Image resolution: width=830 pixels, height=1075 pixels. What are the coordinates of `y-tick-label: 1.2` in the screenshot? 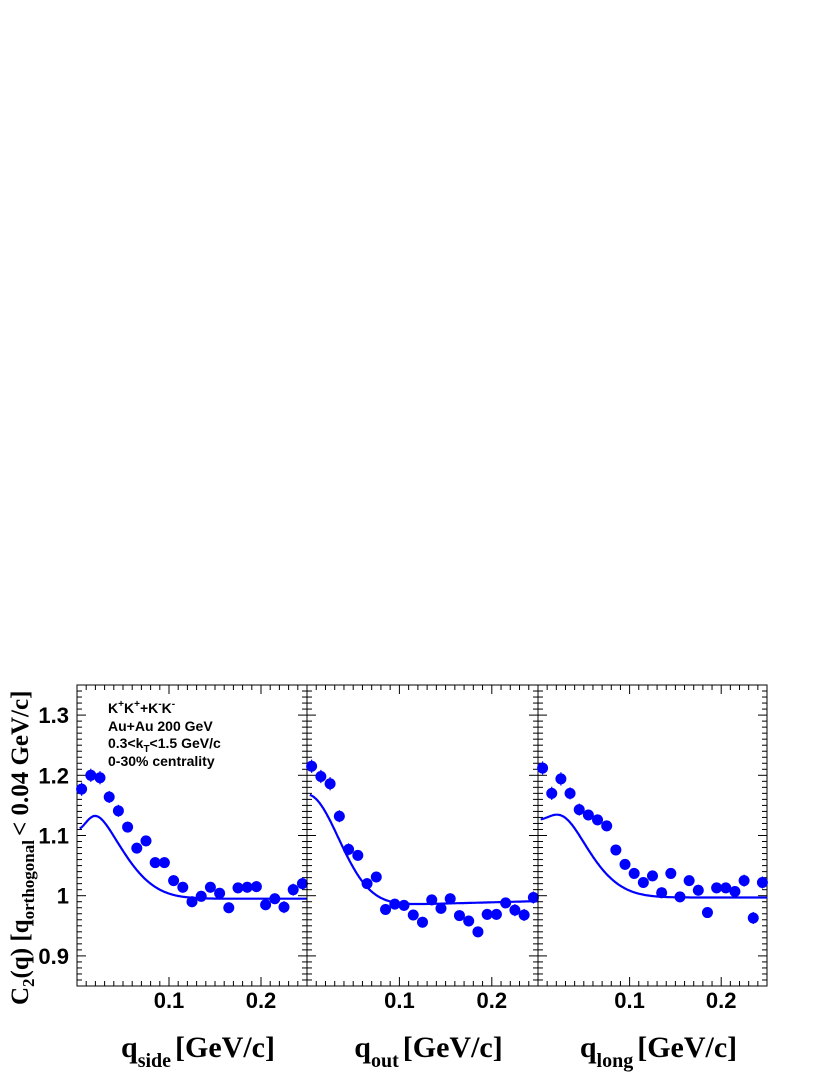 It's located at (53, 775).